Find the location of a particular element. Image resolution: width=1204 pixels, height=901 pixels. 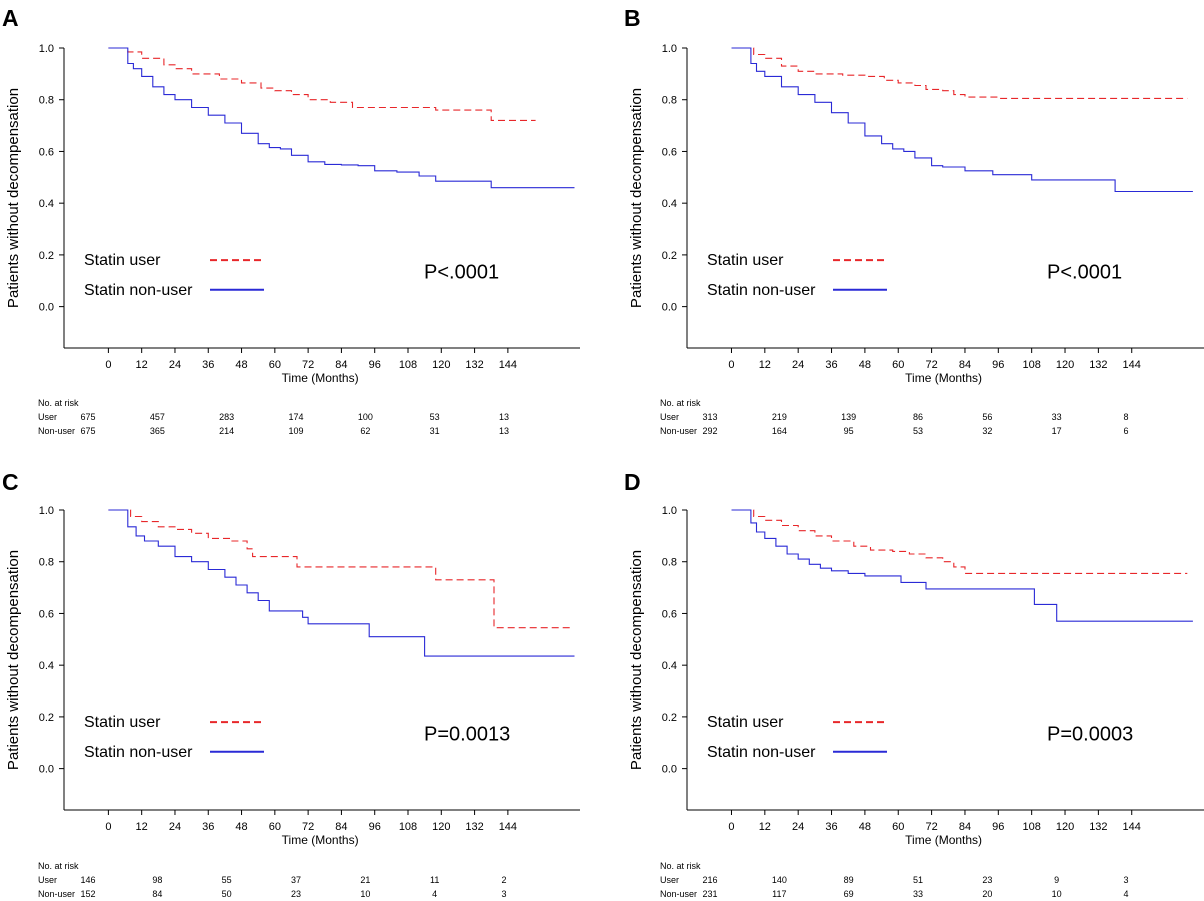

risk-value: 55 is located at coordinates (227, 880).